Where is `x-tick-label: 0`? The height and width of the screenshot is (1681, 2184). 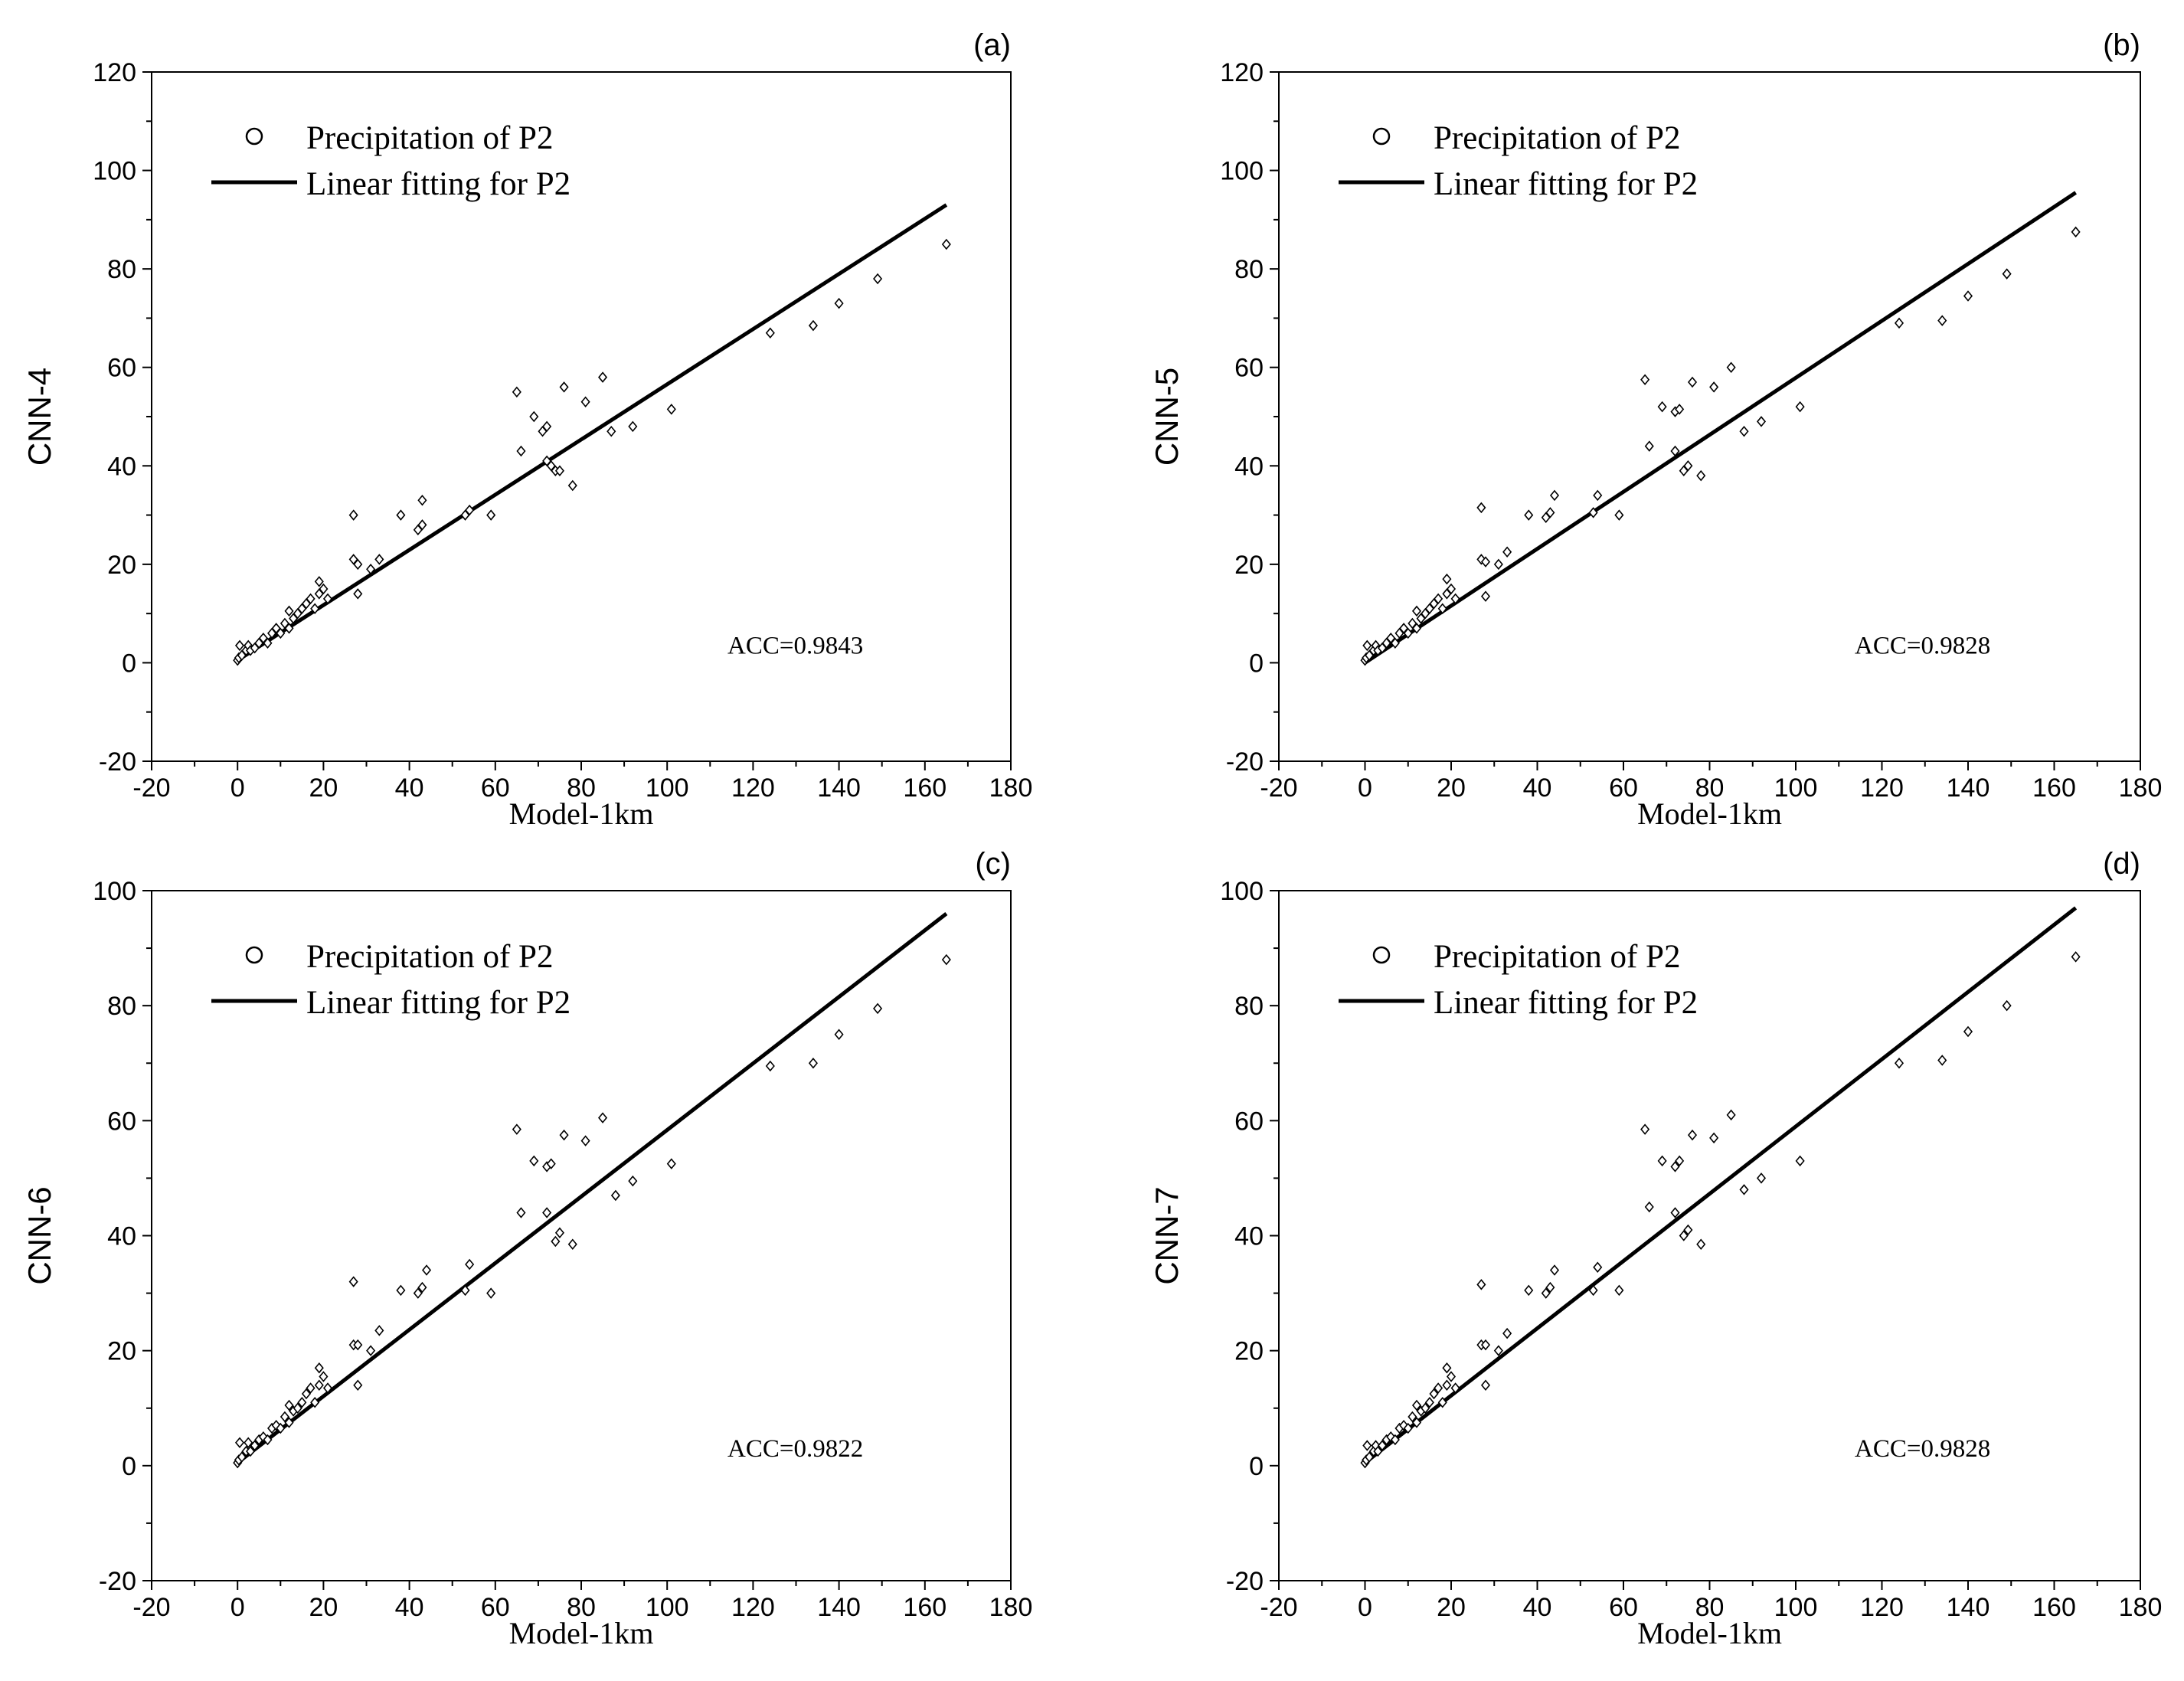 x-tick-label: 0 is located at coordinates (1365, 788).